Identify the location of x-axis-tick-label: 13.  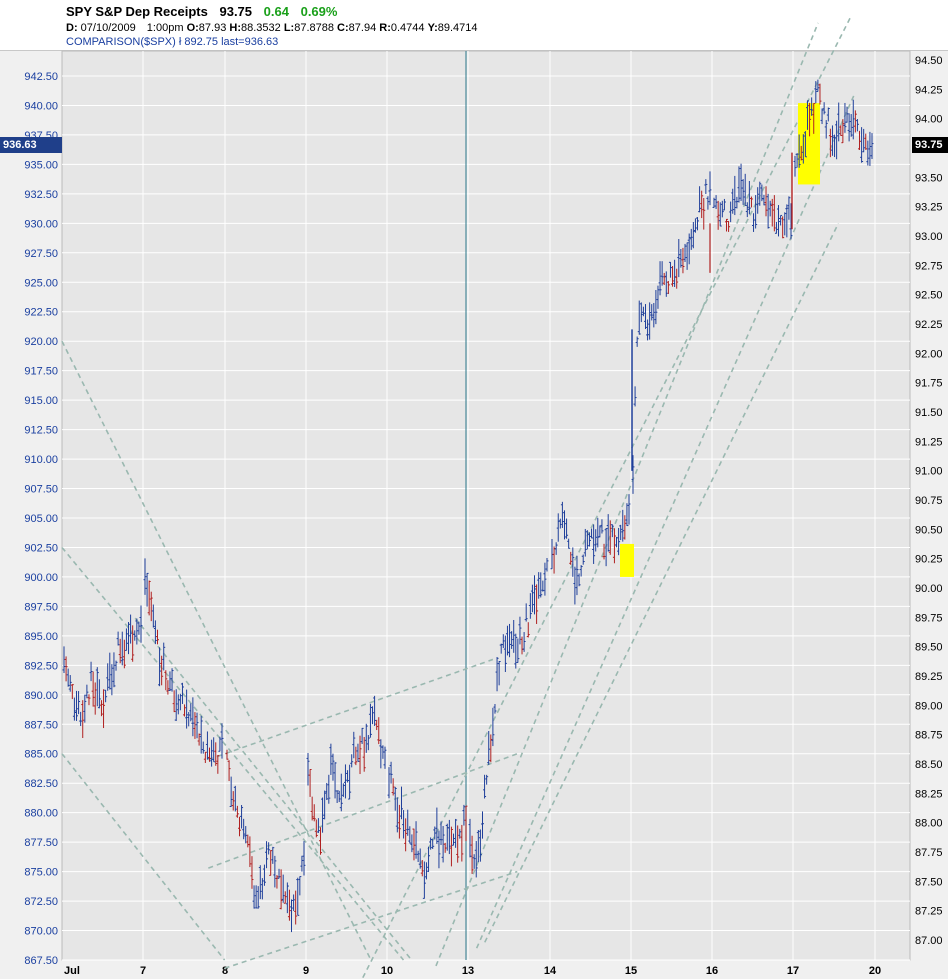
(468, 971).